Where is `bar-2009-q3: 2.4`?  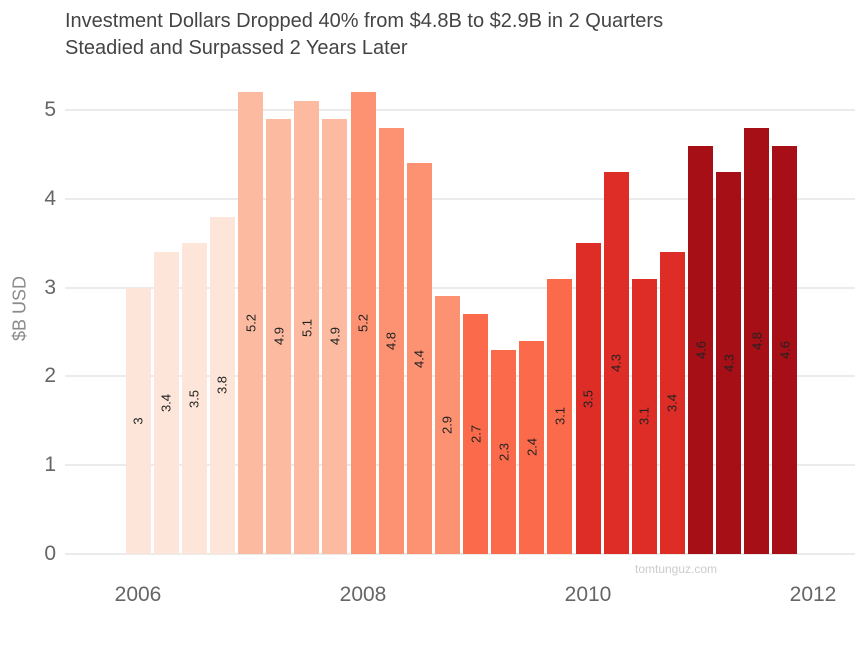 bar-2009-q3: 2.4 is located at coordinates (532, 447).